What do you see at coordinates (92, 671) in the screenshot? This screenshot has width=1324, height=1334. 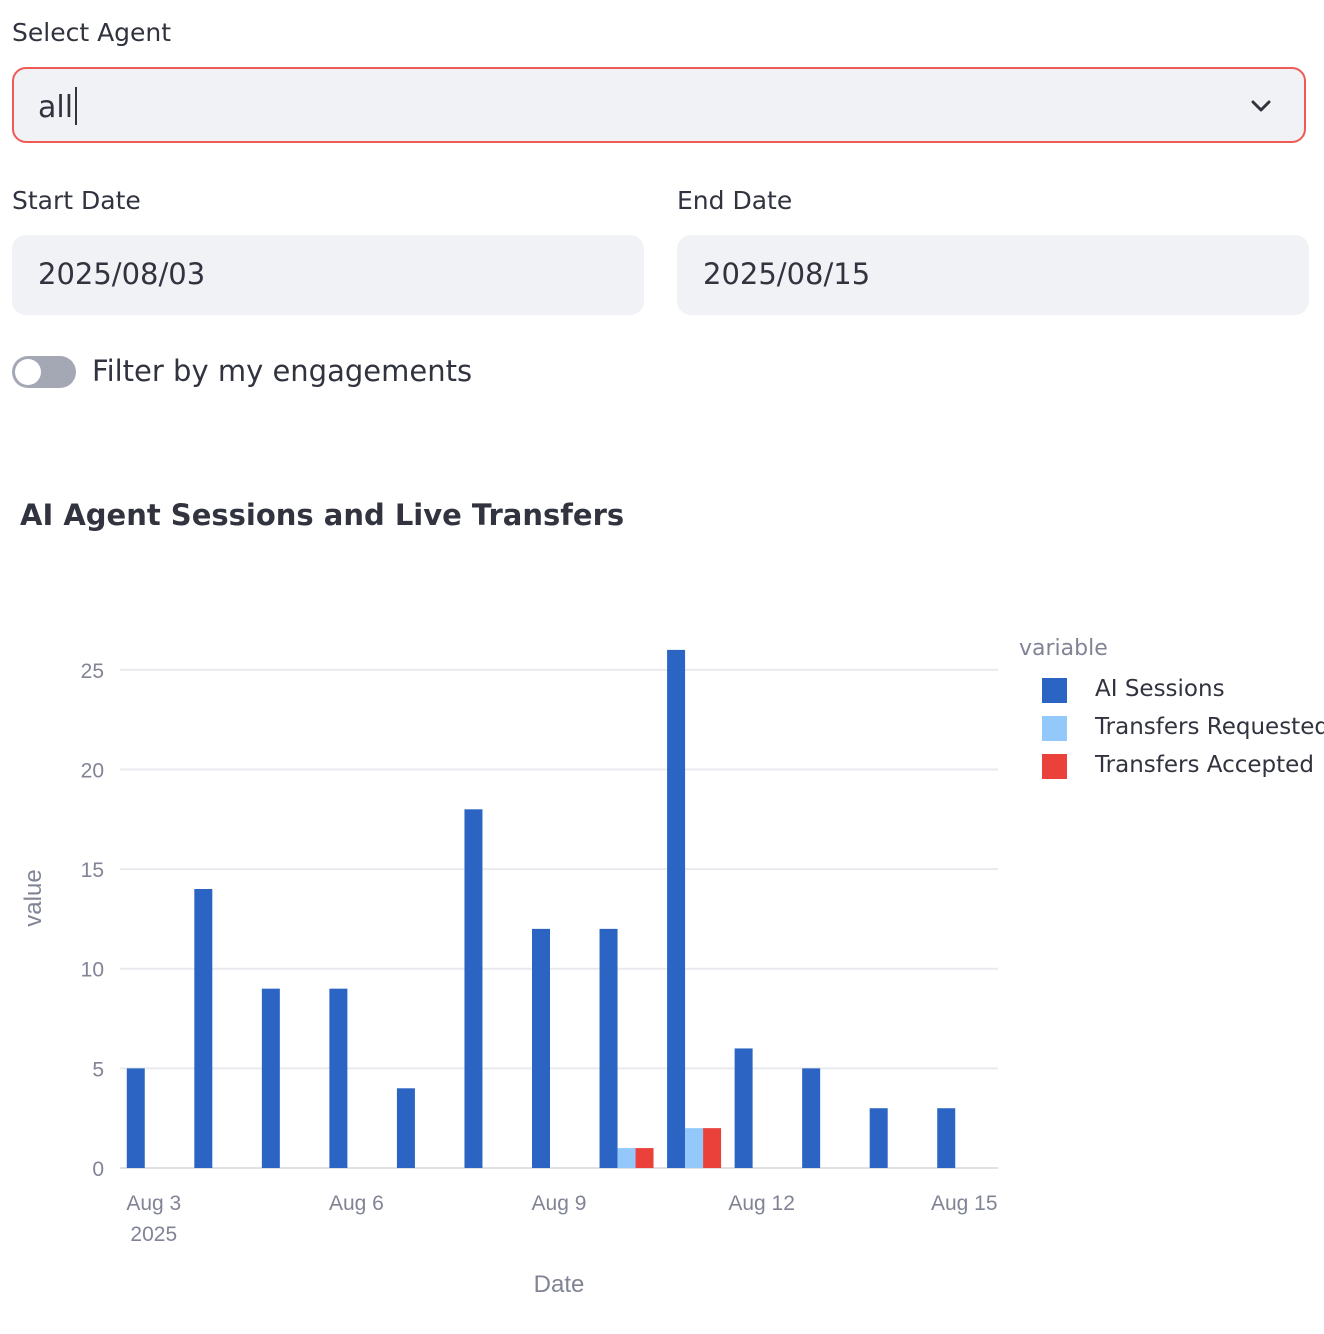 I see `y-tick-label: 25` at bounding box center [92, 671].